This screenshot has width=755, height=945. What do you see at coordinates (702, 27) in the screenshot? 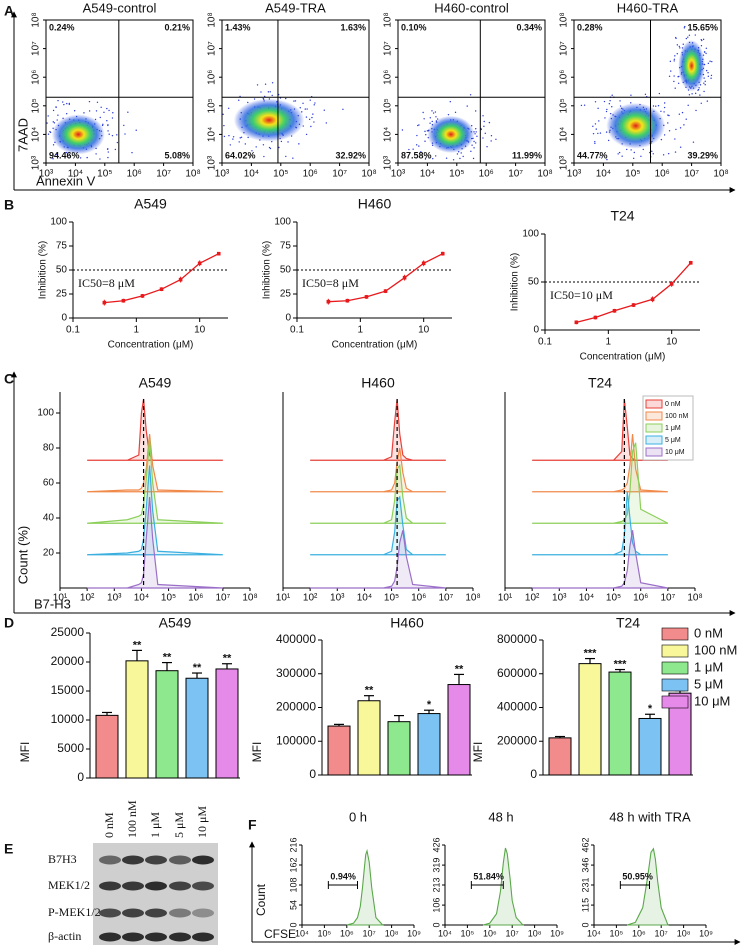
I see `quadrant-label: 15.65%` at bounding box center [702, 27].